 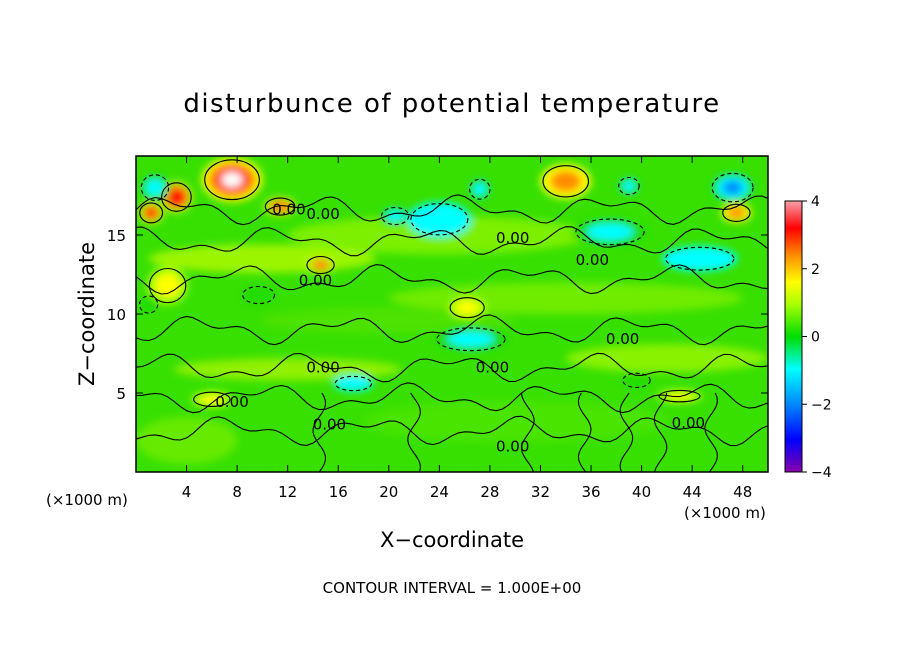 I want to click on x-unit-left: (×1000 m), so click(x=87, y=500).